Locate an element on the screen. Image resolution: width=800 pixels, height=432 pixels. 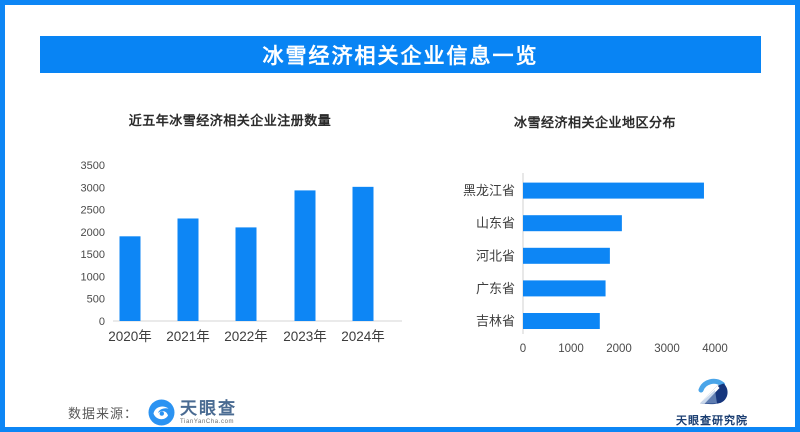
research-institute-logo: 天眼查研究院 is located at coordinates (712, 402).